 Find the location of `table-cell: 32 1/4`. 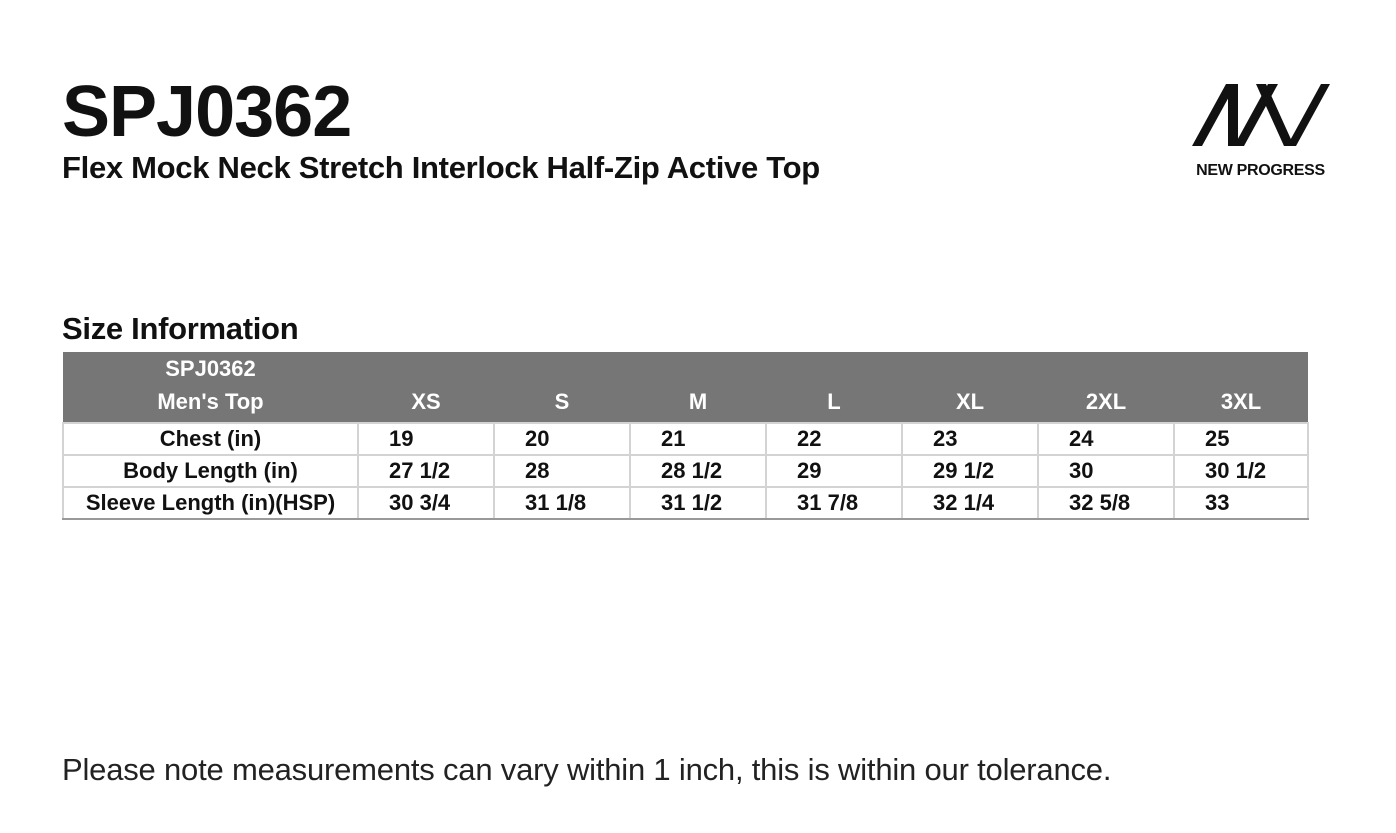

table-cell: 32 1/4 is located at coordinates (970, 503).